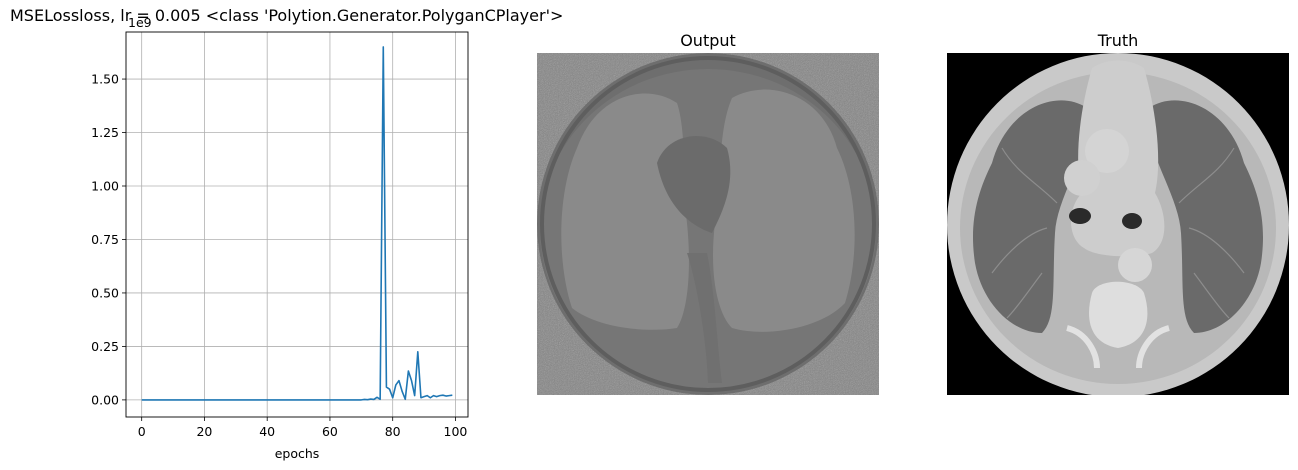 The image size is (1298, 470). What do you see at coordinates (105, 79) in the screenshot?
I see `y-tick-label: 1.50` at bounding box center [105, 79].